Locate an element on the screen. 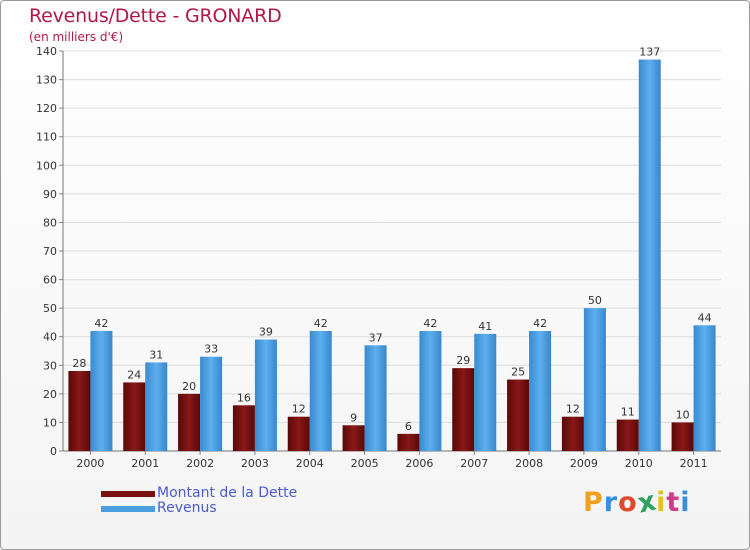 The image size is (750, 550). y-tick-label: 130 is located at coordinates (46, 80).